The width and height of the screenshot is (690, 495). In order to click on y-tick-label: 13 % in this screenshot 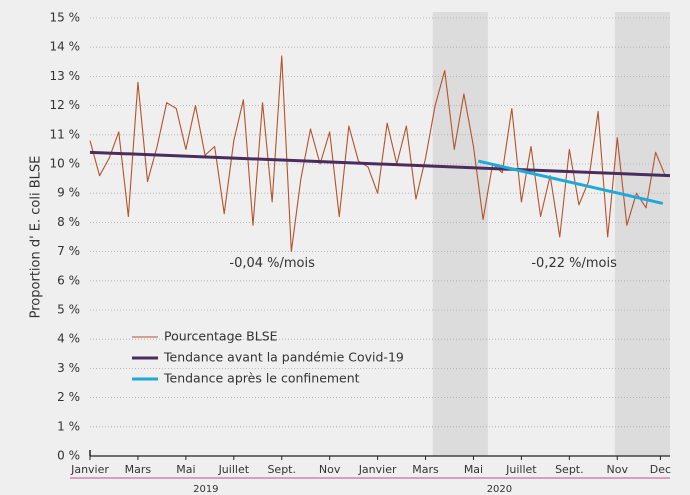, I will do `click(65, 76)`.